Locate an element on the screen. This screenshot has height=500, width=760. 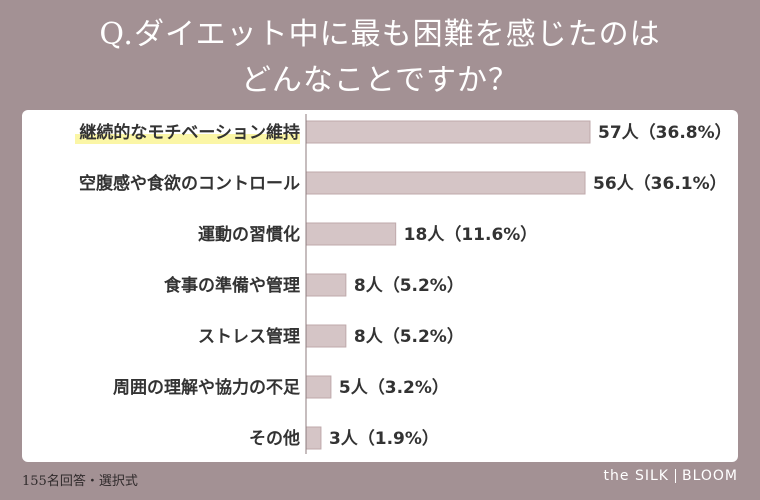
brand-logo: the SILK BLOOM is located at coordinates (671, 476).